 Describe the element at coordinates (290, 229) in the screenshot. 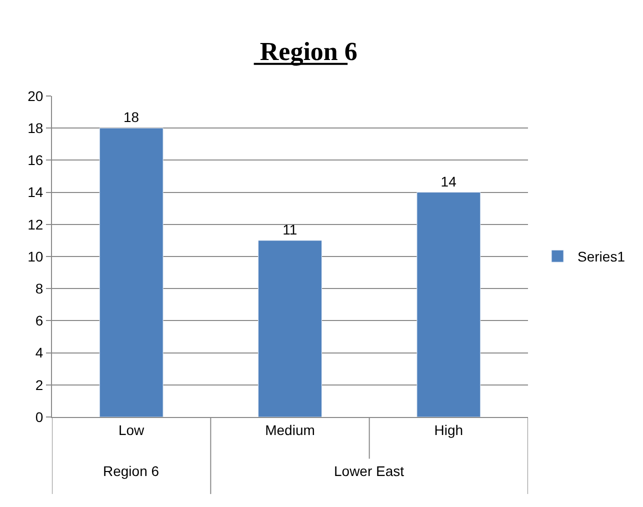

I see `data-label: 11` at that location.